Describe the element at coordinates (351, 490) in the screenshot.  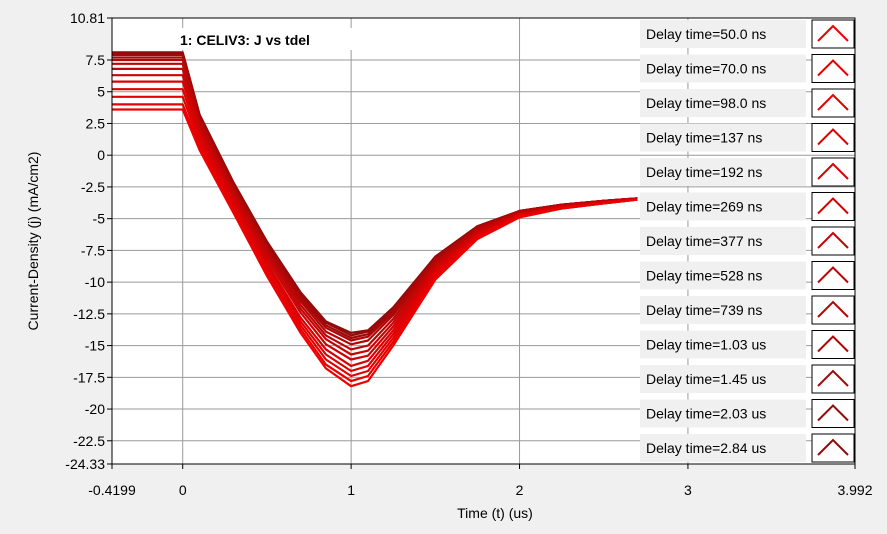
I see `x-tick-label: 1` at that location.